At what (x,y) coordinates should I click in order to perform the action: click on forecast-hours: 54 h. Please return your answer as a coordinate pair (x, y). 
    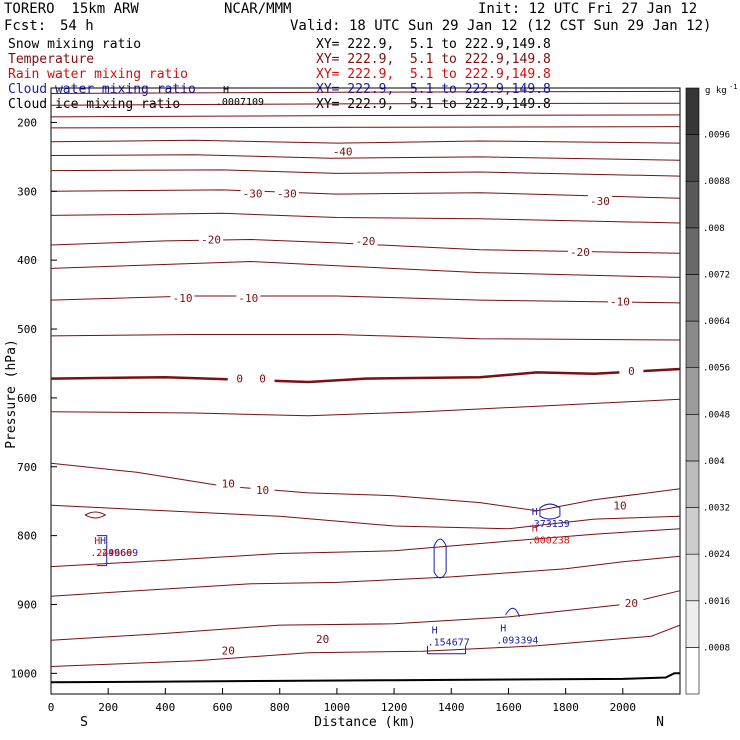
    Looking at the image, I should click on (77, 26).